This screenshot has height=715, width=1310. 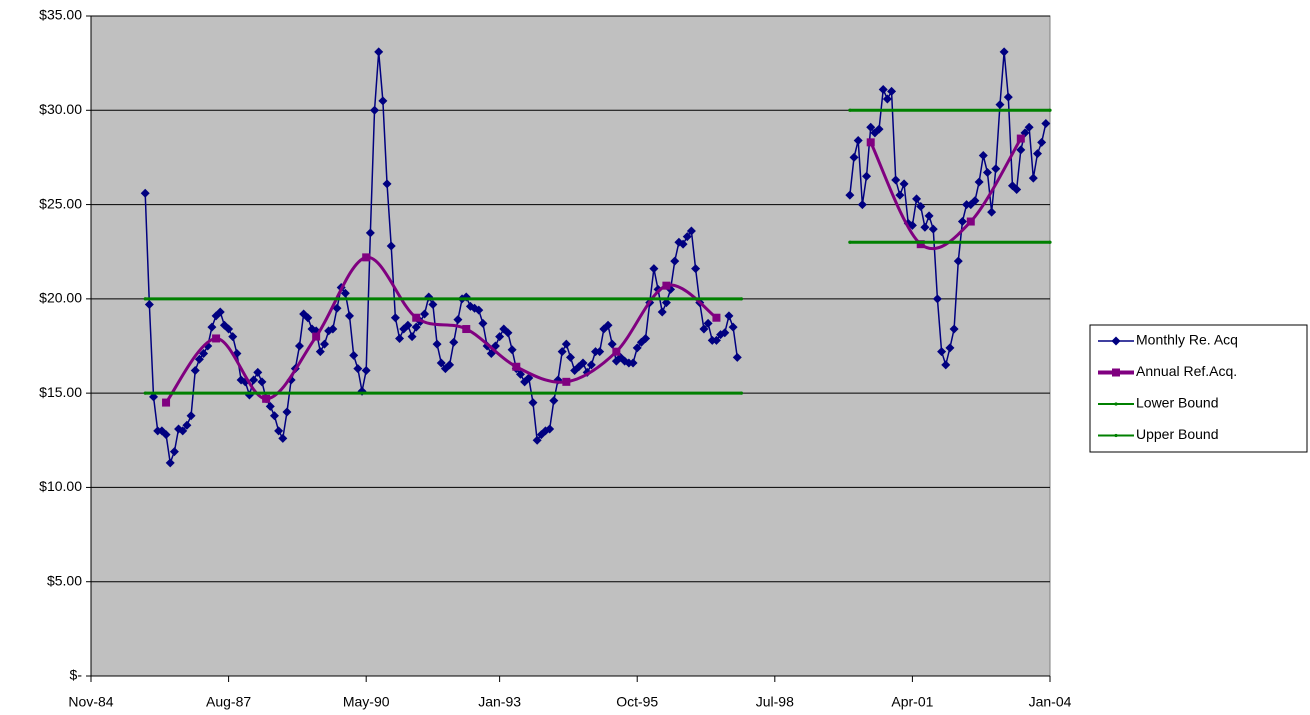 I want to click on x-tick-label: Jul-98, so click(x=775, y=702).